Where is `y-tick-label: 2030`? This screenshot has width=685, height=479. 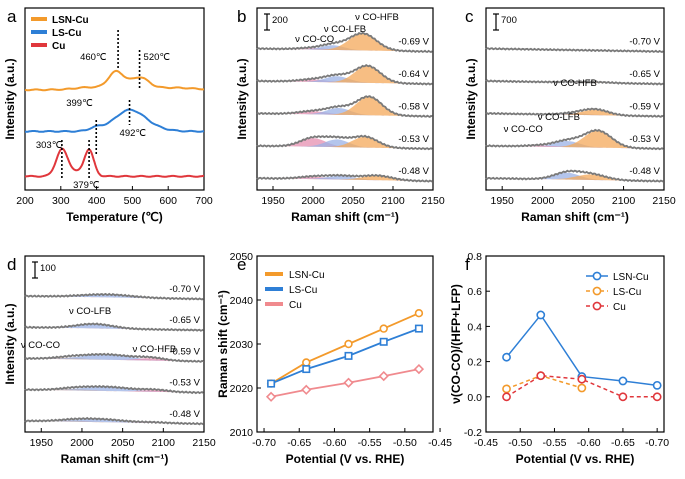
y-tick-label: 2030 is located at coordinates (242, 345).